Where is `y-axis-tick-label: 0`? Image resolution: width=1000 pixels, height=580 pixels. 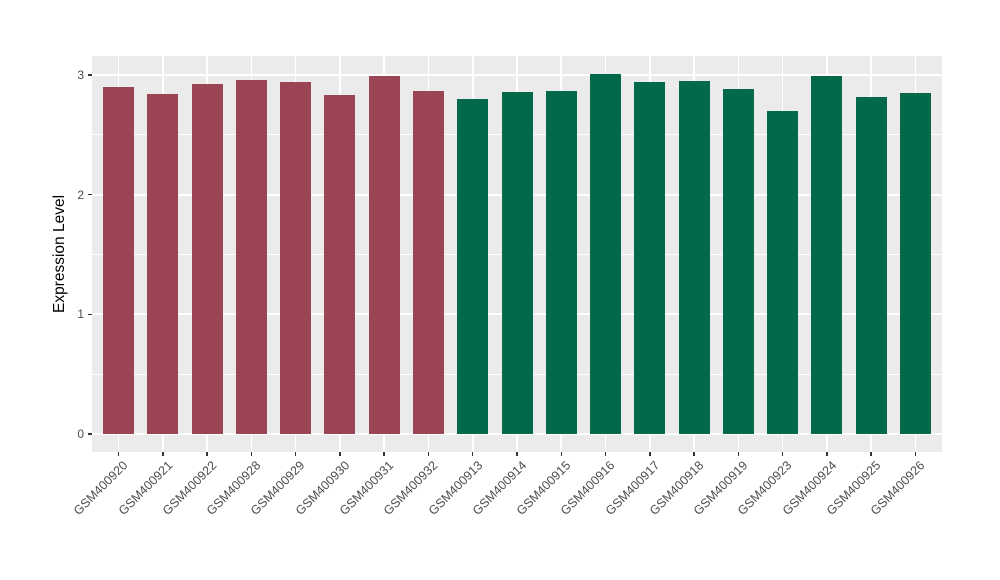
y-axis-tick-label: 0 is located at coordinates (80, 434).